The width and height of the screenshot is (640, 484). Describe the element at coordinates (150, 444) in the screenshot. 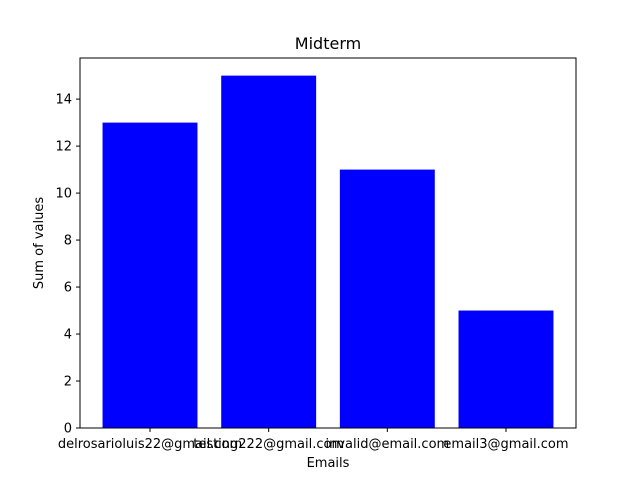

I see `x-tick-label: delrosarioluis22@gmail.com` at that location.